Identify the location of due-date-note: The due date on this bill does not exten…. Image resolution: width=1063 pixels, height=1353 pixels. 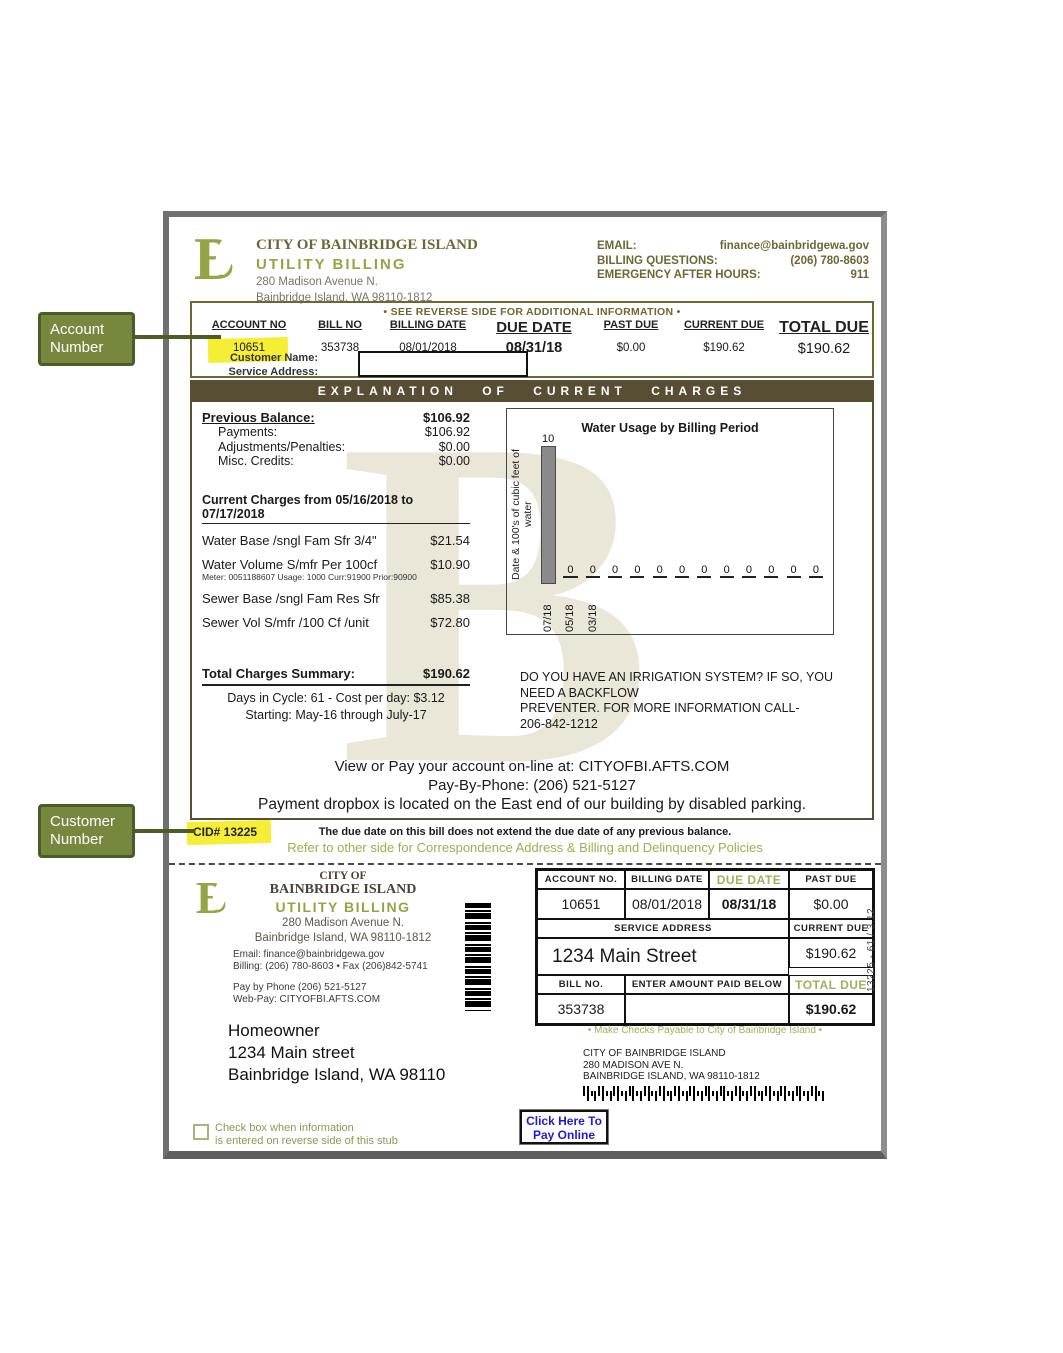
(525, 832).